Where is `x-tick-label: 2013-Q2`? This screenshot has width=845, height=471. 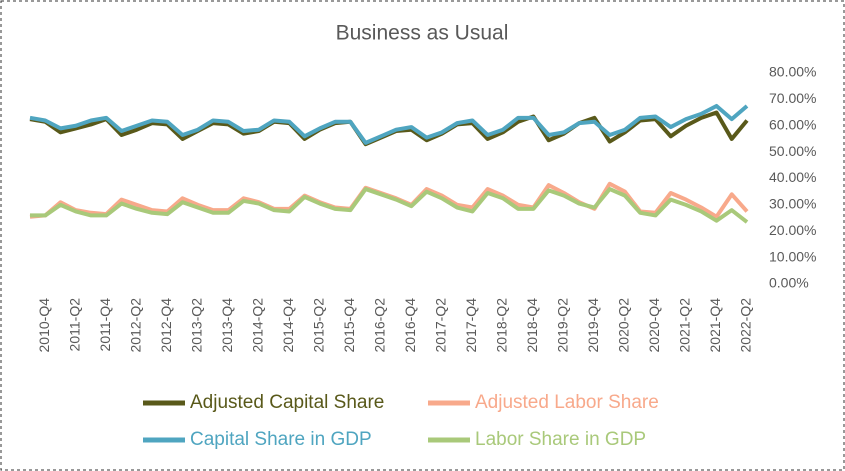 x-tick-label: 2013-Q2 is located at coordinates (197, 325).